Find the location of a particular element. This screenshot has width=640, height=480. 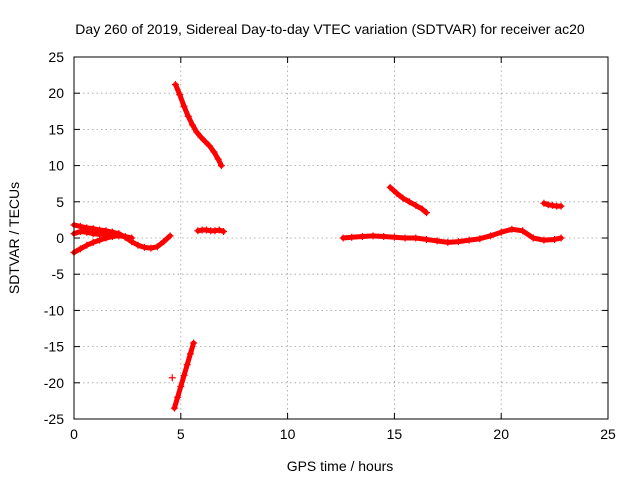

series-arc-g is located at coordinates (211, 230).